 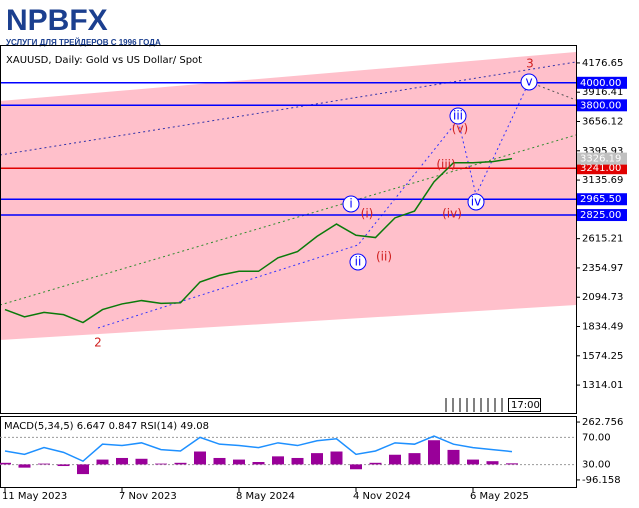 I want to click on wave-label: (ii), so click(x=384, y=257).